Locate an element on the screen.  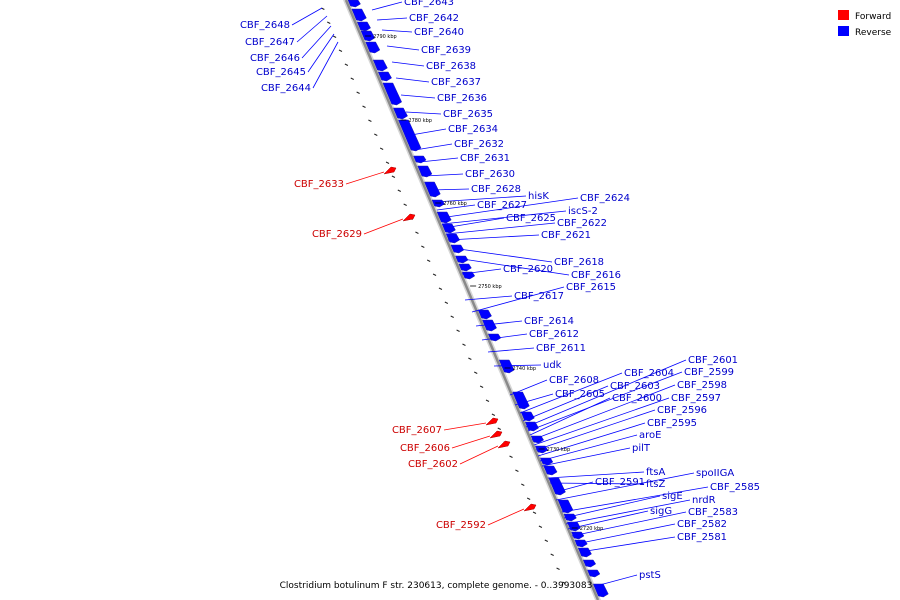
reverse-gene-label: sigG is located at coordinates (661, 511).